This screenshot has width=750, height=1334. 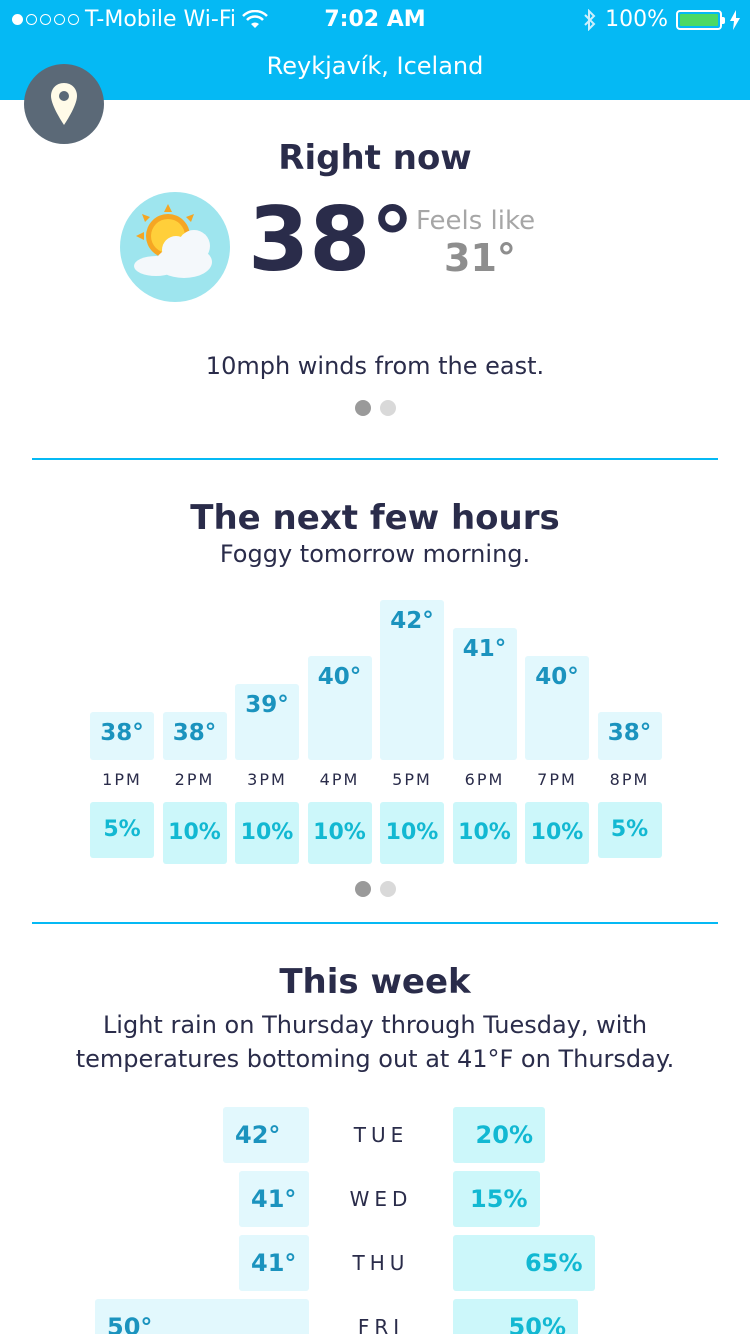 I want to click on hourly-pager, so click(x=375, y=889).